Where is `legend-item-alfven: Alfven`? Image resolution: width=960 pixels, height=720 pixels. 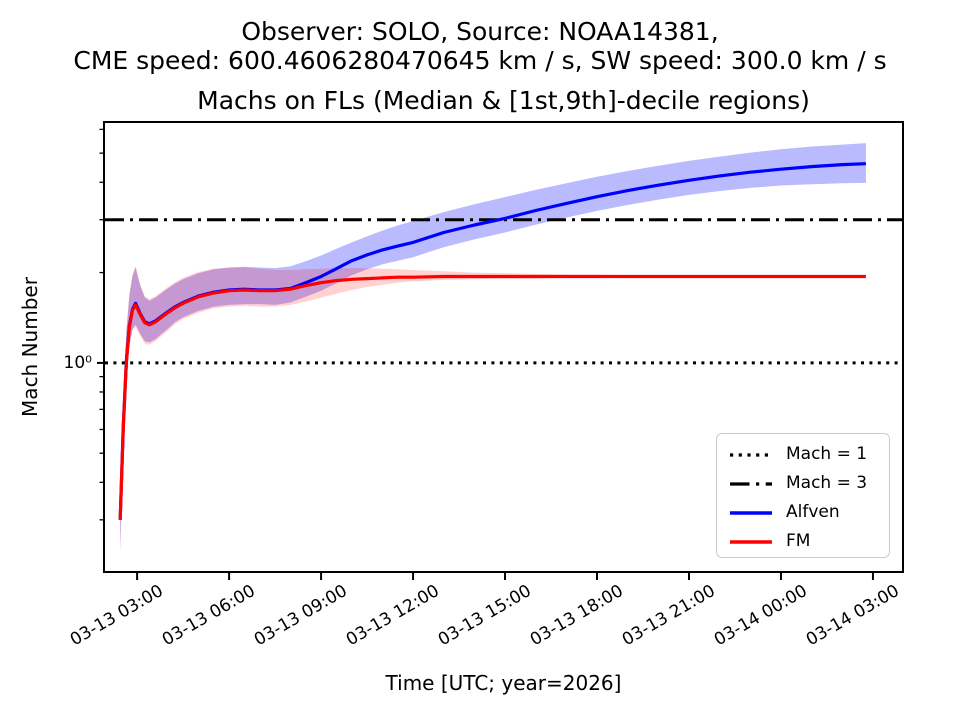 legend-item-alfven: Alfven is located at coordinates (809, 512).